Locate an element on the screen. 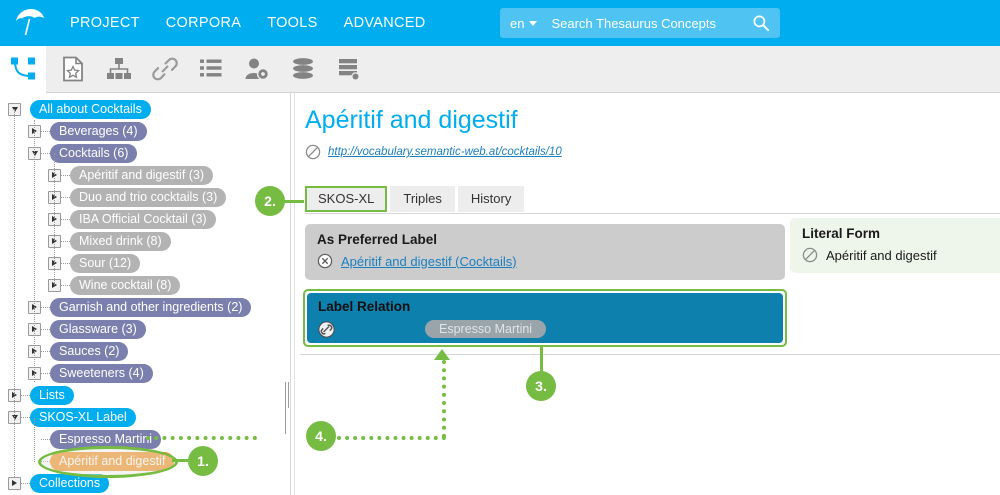 The height and width of the screenshot is (495, 1000). tree-node-chip: Sweeteners (4) is located at coordinates (101, 373).